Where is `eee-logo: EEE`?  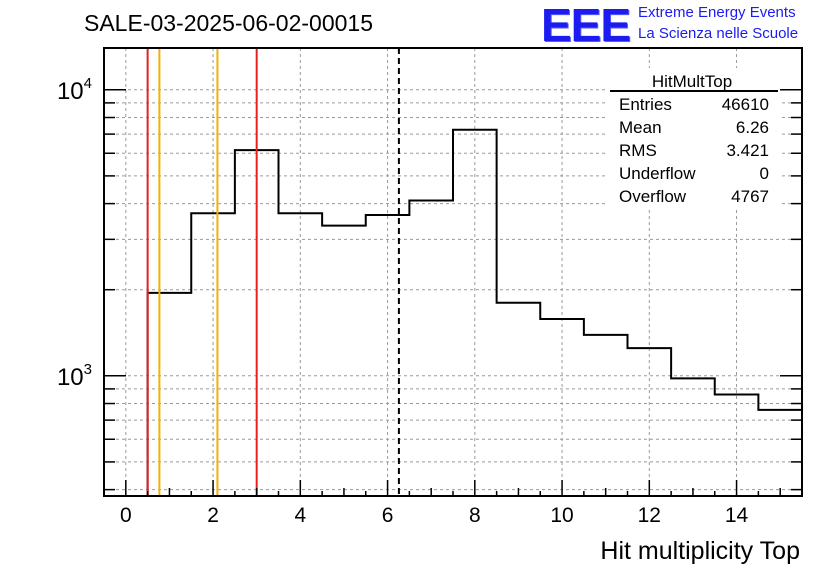 eee-logo: EEE is located at coordinates (586, 25).